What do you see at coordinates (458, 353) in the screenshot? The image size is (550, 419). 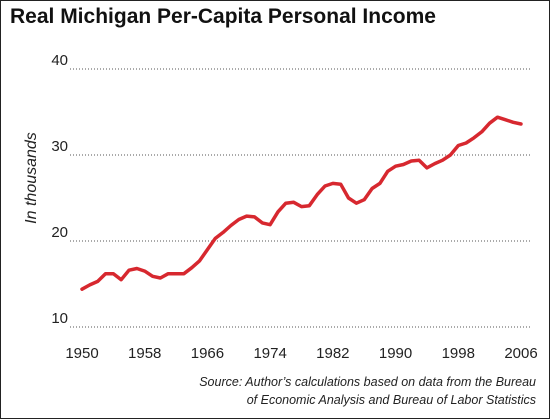 I see `x-tick-label: 1998` at bounding box center [458, 353].